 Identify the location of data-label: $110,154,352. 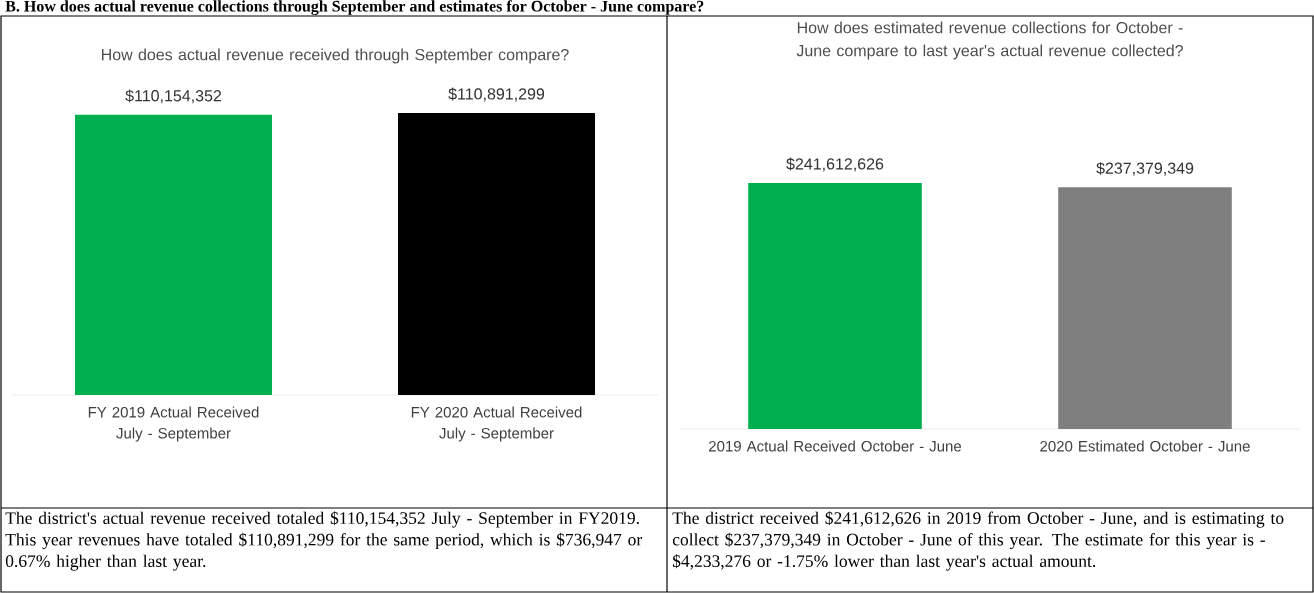
(173, 96).